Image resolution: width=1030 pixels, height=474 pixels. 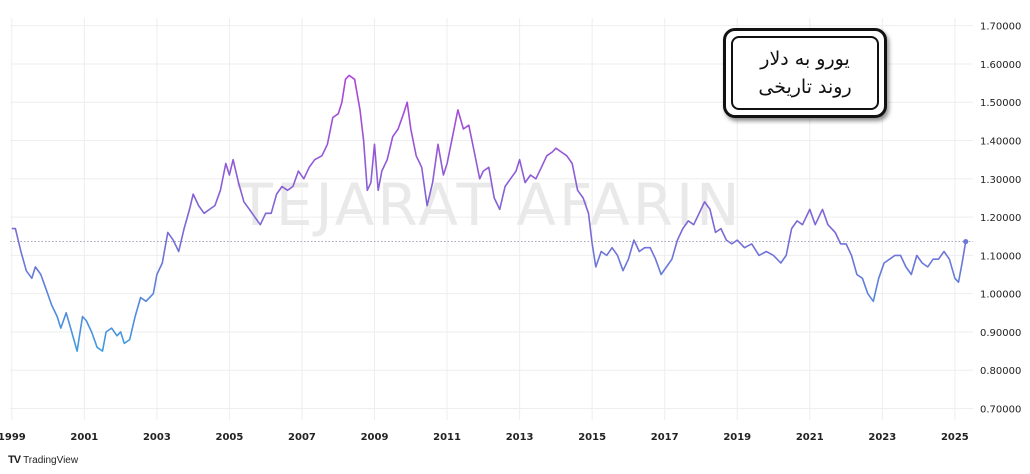 I want to click on y-tick-label: 0.70000, so click(x=1000, y=410).